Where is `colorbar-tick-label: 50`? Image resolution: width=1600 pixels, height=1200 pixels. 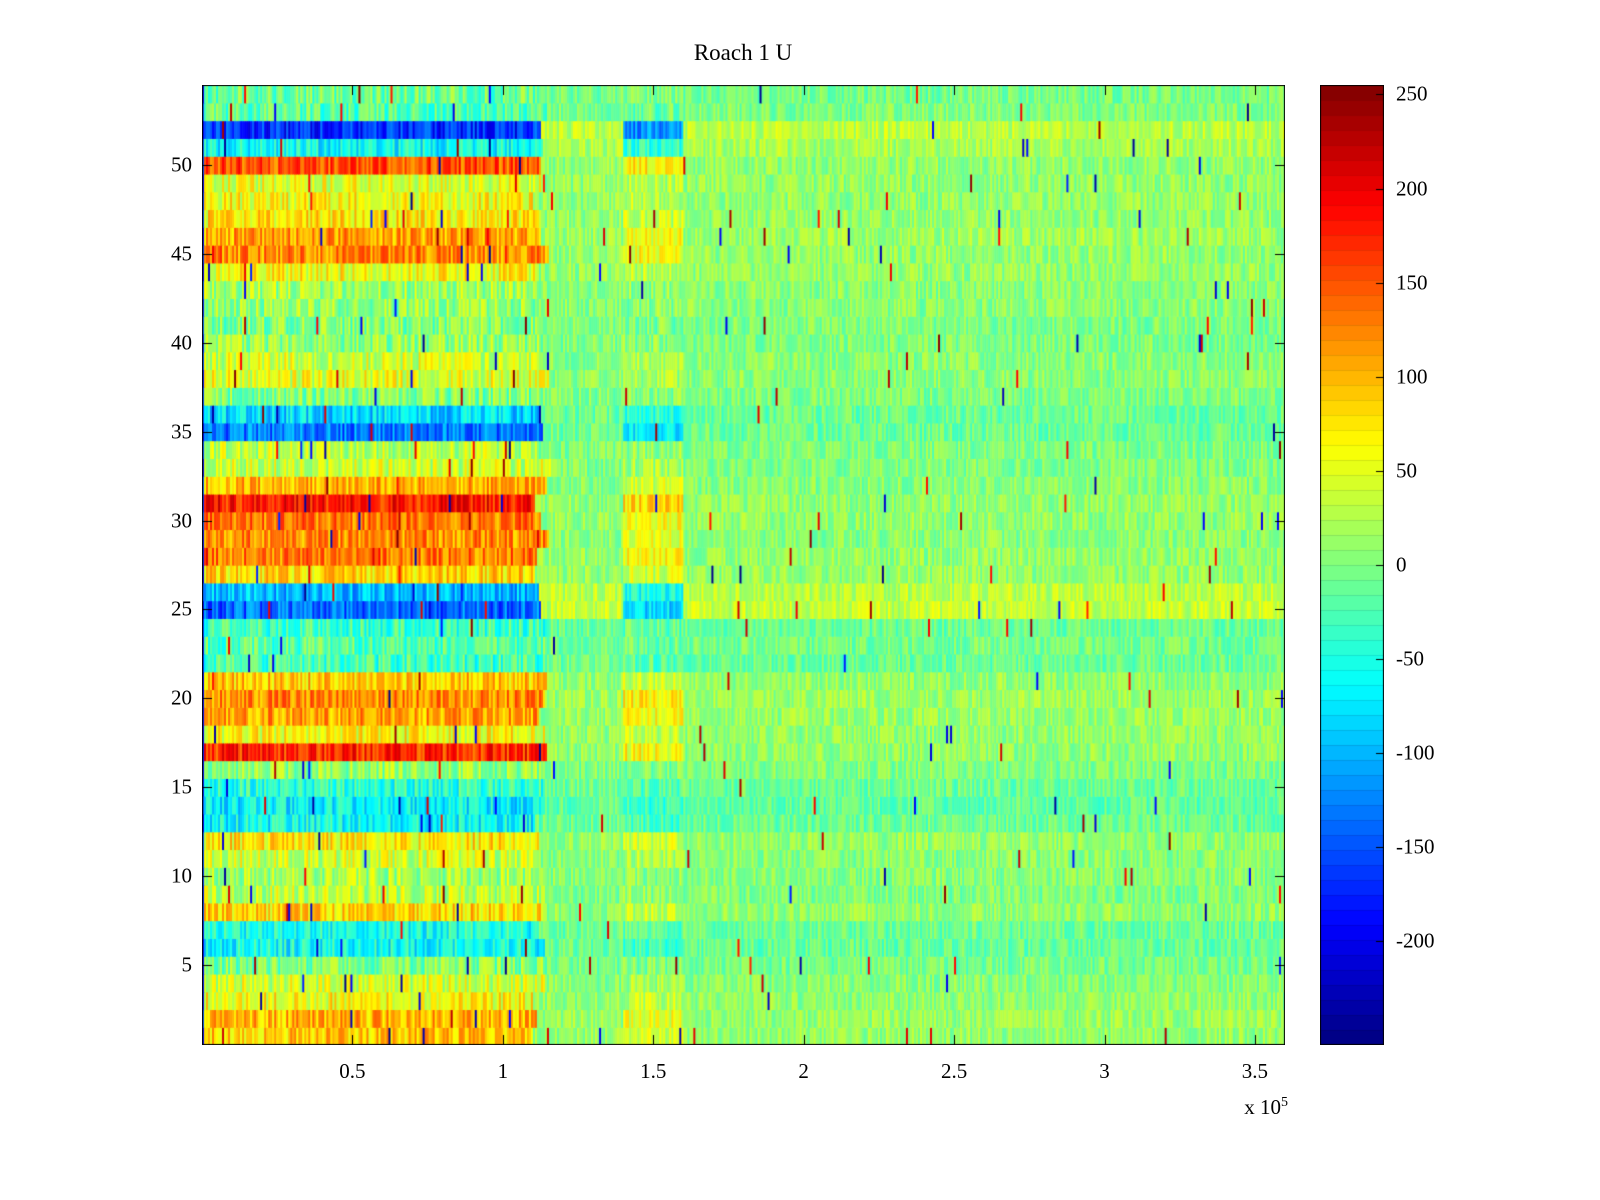
colorbar-tick-label: 50 is located at coordinates (1406, 470).